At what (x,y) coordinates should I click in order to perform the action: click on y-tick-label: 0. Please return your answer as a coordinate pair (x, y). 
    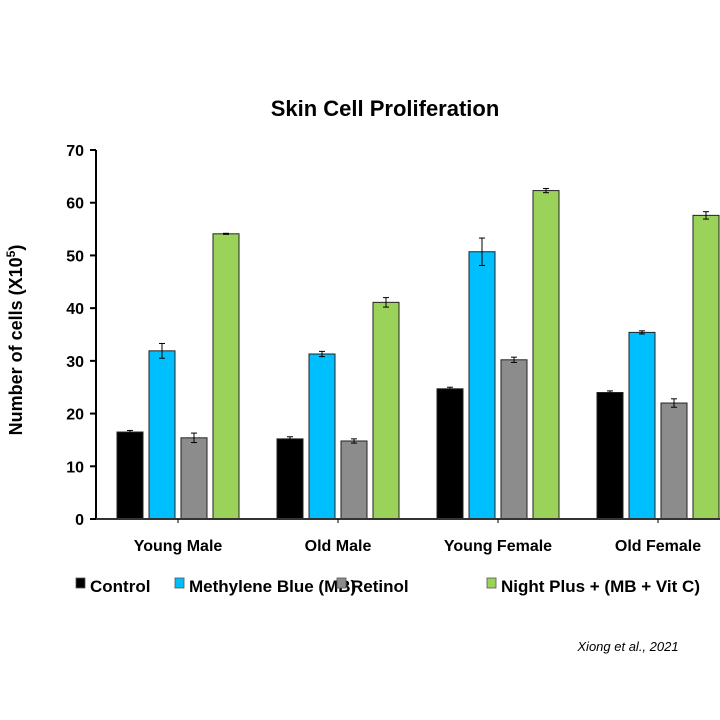
    Looking at the image, I should click on (79, 520).